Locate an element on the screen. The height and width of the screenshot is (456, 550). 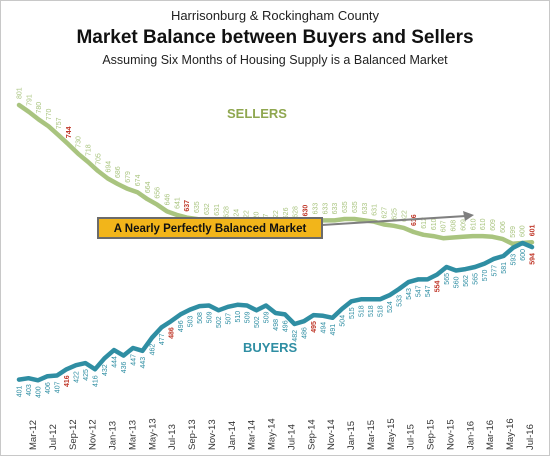
x-tick-label: Jan-16 is located at coordinates (470, 435).